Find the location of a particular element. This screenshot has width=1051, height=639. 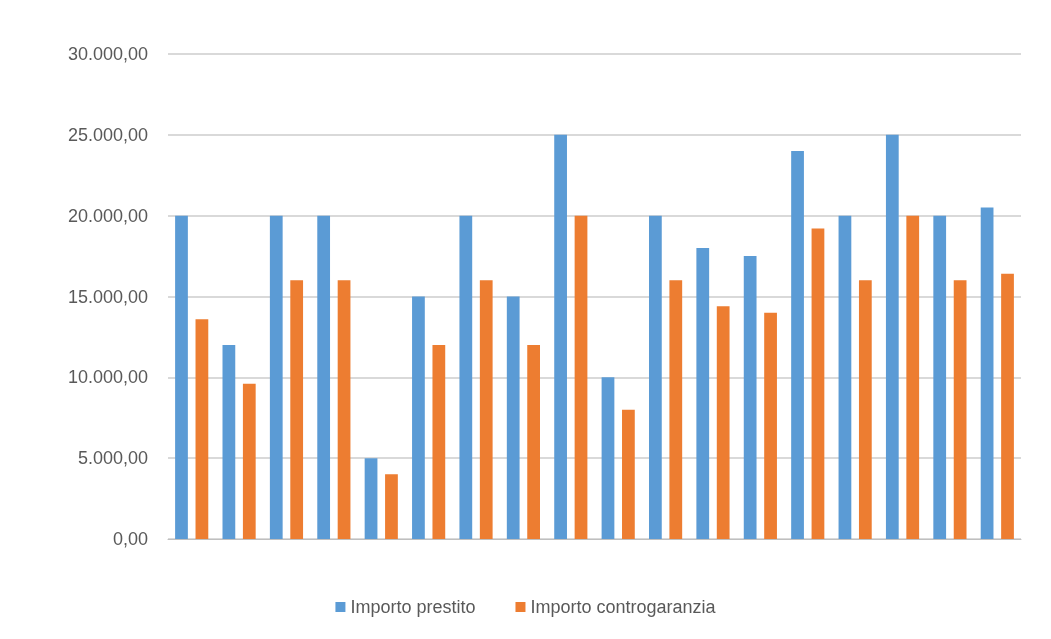

y-tick-label: 0,00 is located at coordinates (130, 539).